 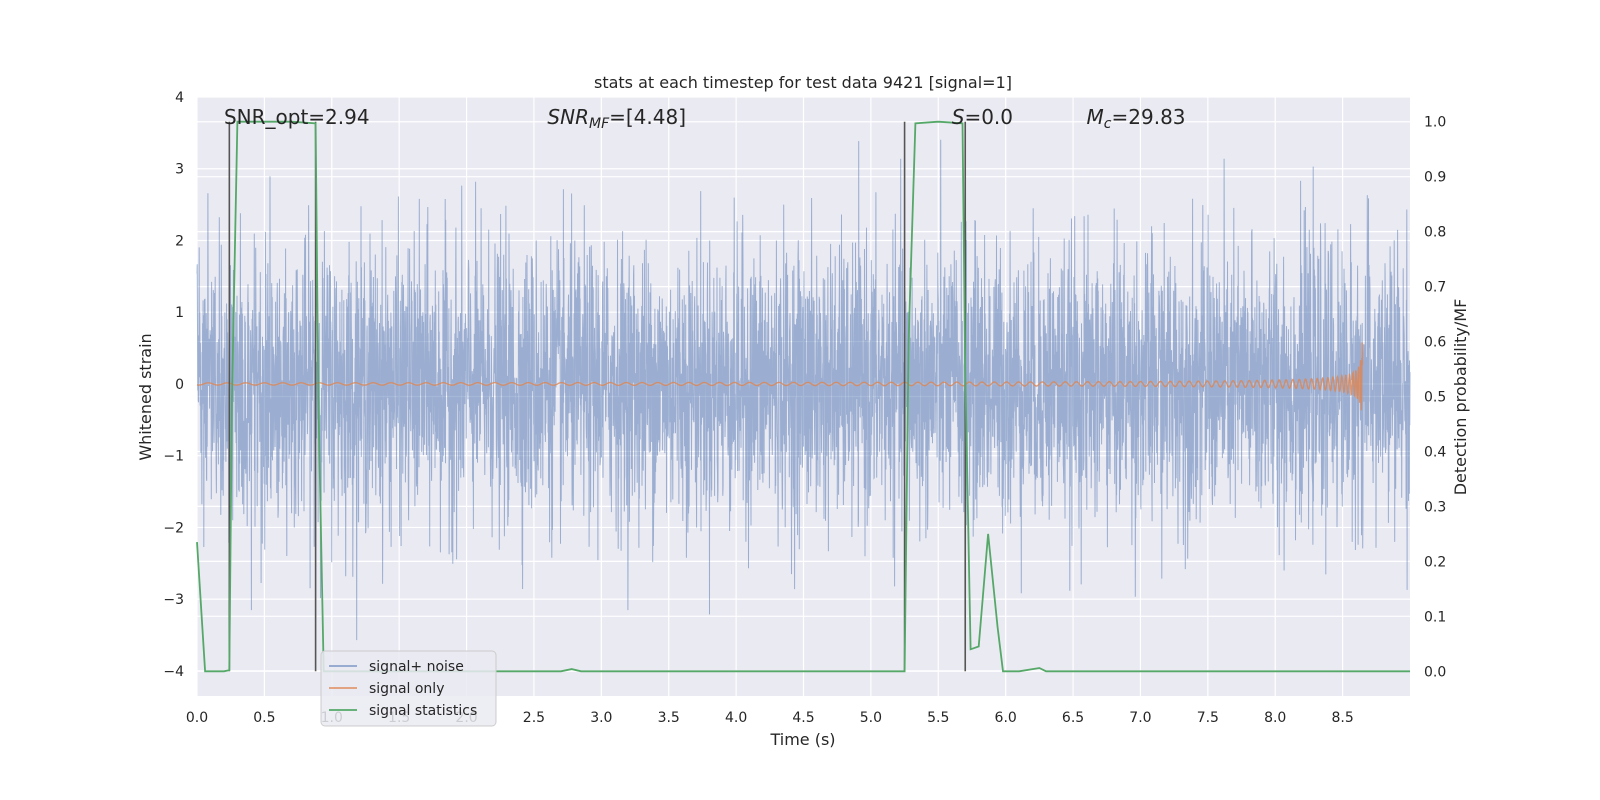 What do you see at coordinates (1435, 288) in the screenshot?
I see `y-right-tick-label: 0.7` at bounding box center [1435, 288].